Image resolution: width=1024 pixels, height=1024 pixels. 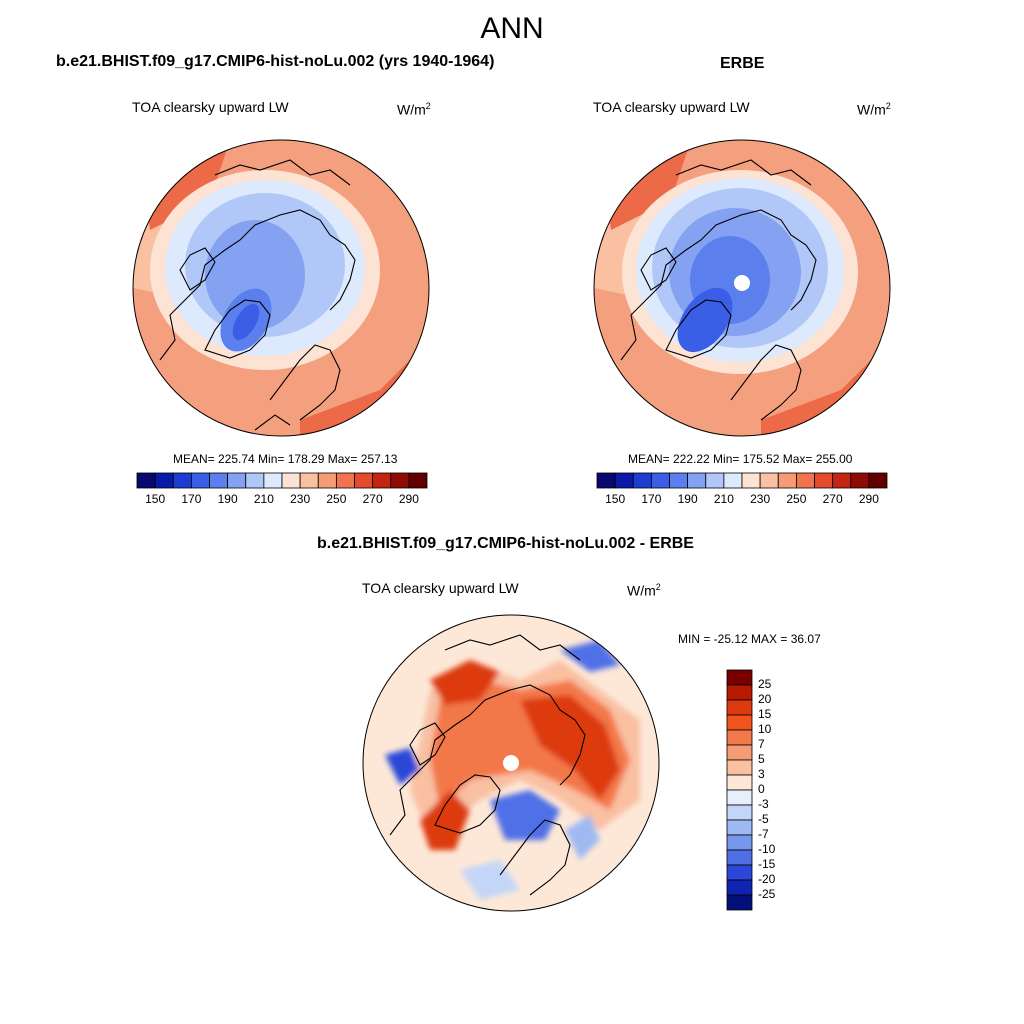 I want to click on diff-colorbar-tick-label: -20, so click(x=767, y=879).